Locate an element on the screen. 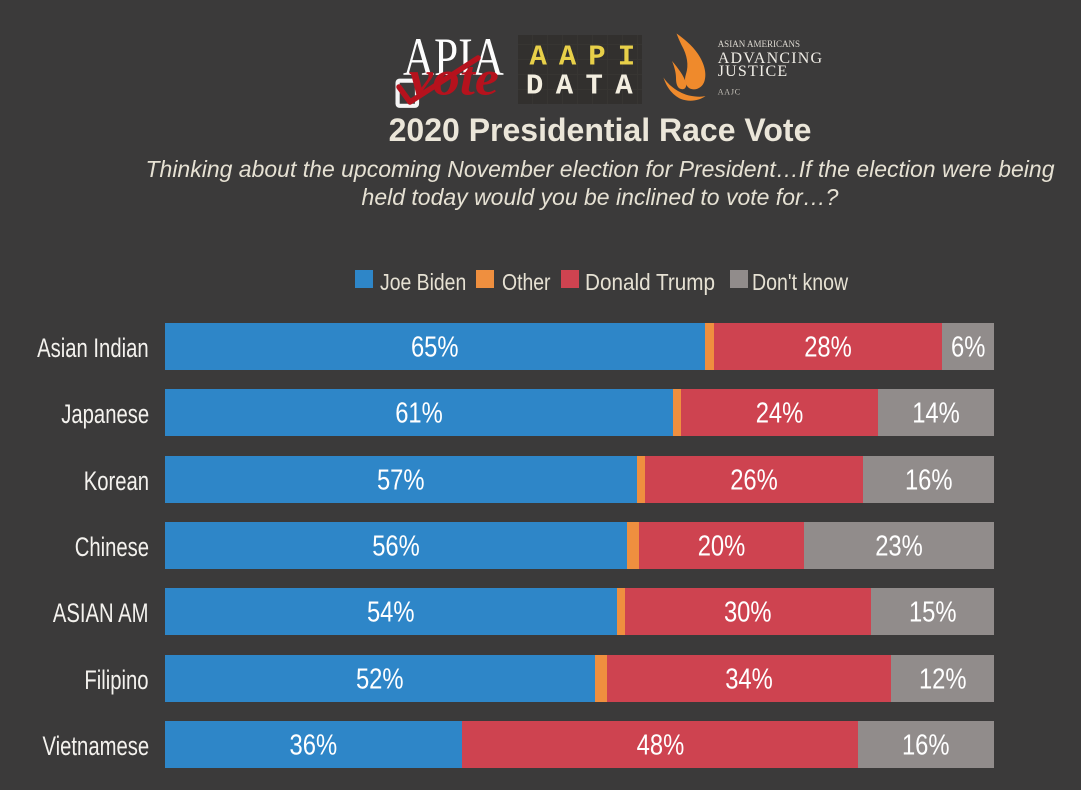  svg-text: APIA is located at coordinates (453, 57).